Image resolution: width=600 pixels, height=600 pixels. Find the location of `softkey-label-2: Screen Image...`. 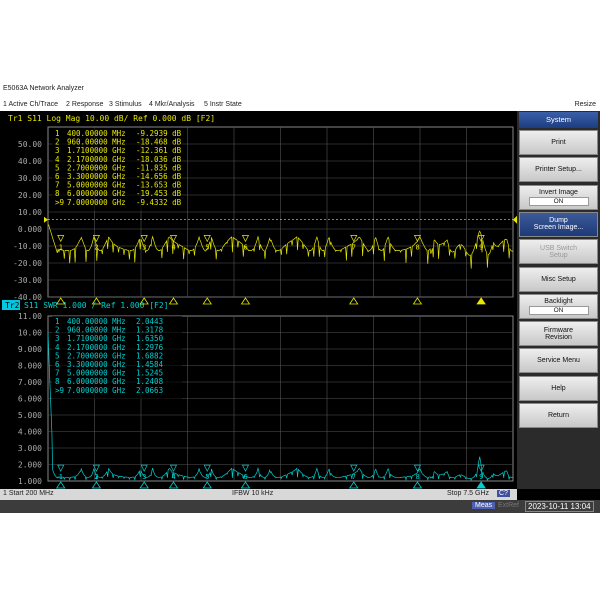

softkey-label-2: Screen Image... is located at coordinates (558, 227).